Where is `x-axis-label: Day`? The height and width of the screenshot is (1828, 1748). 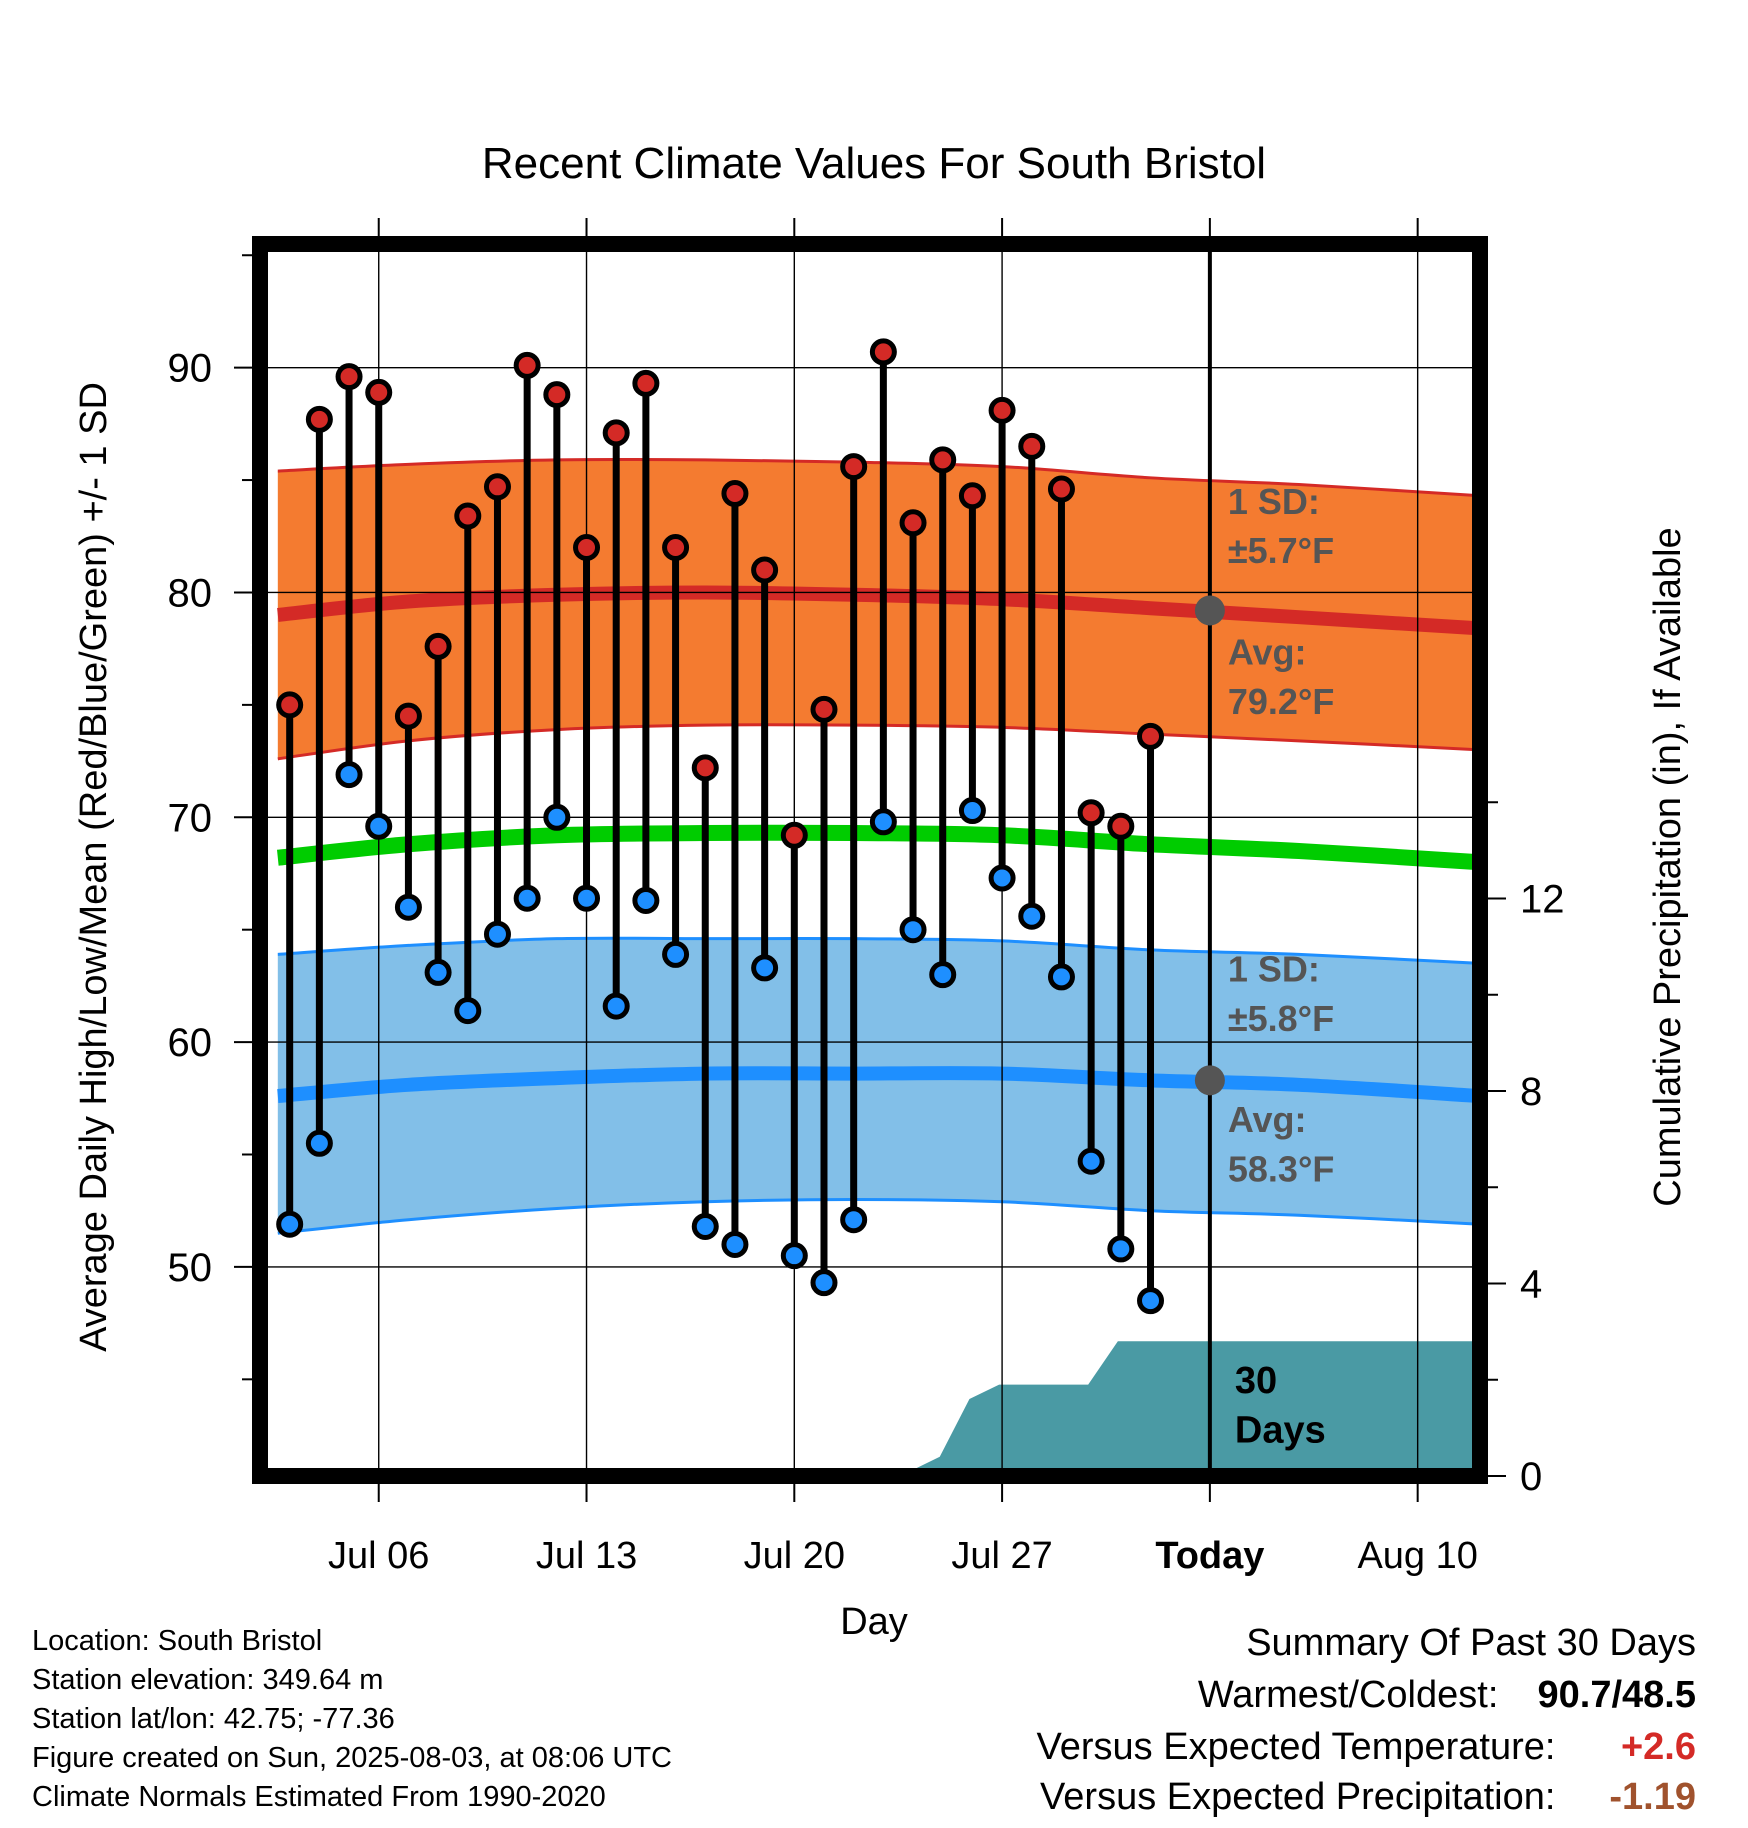
x-axis-label: Day is located at coordinates (874, 1622).